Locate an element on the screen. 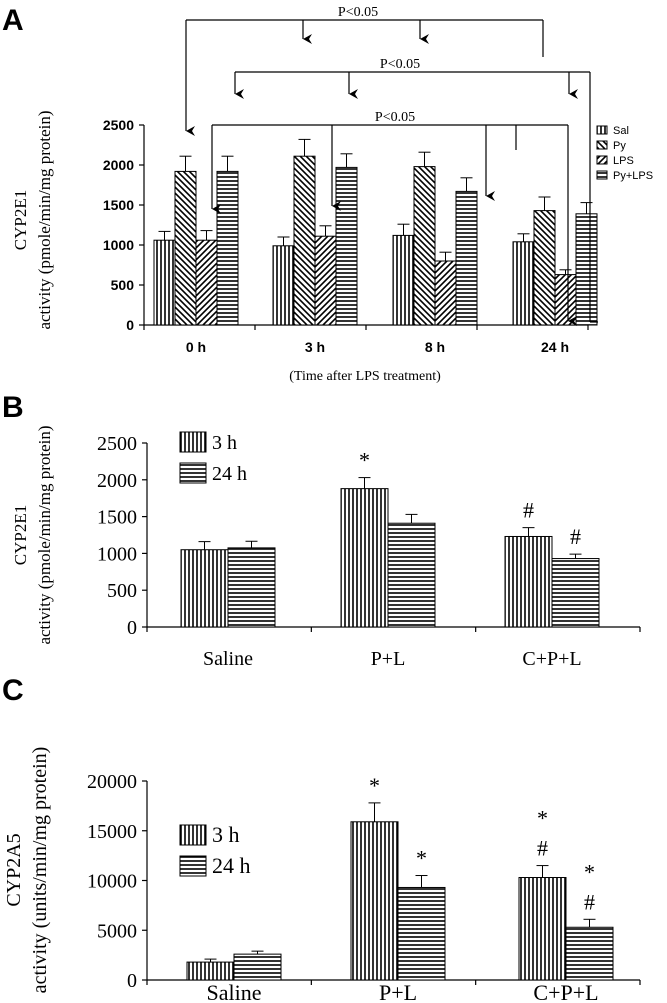 This screenshot has width=667, height=1003. legend-label: Py is located at coordinates (619, 146).